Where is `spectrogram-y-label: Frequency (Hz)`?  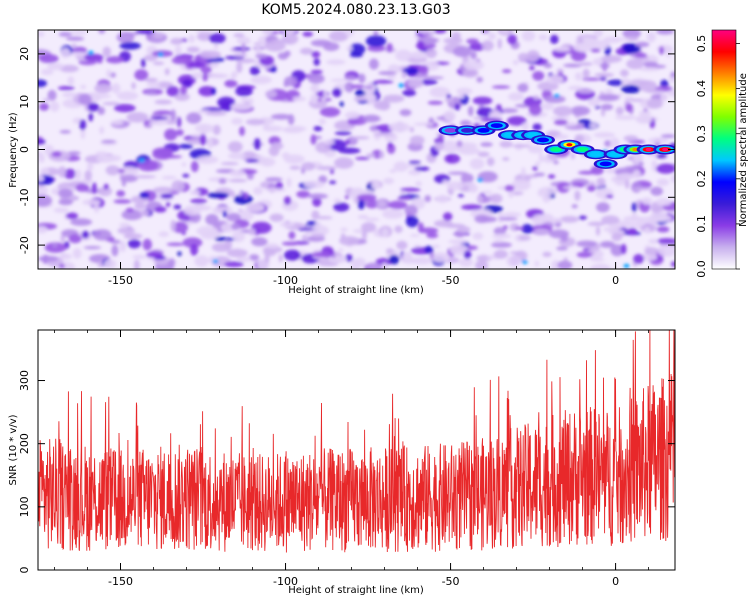
spectrogram-y-label: Frequency (Hz) is located at coordinates (13, 150).